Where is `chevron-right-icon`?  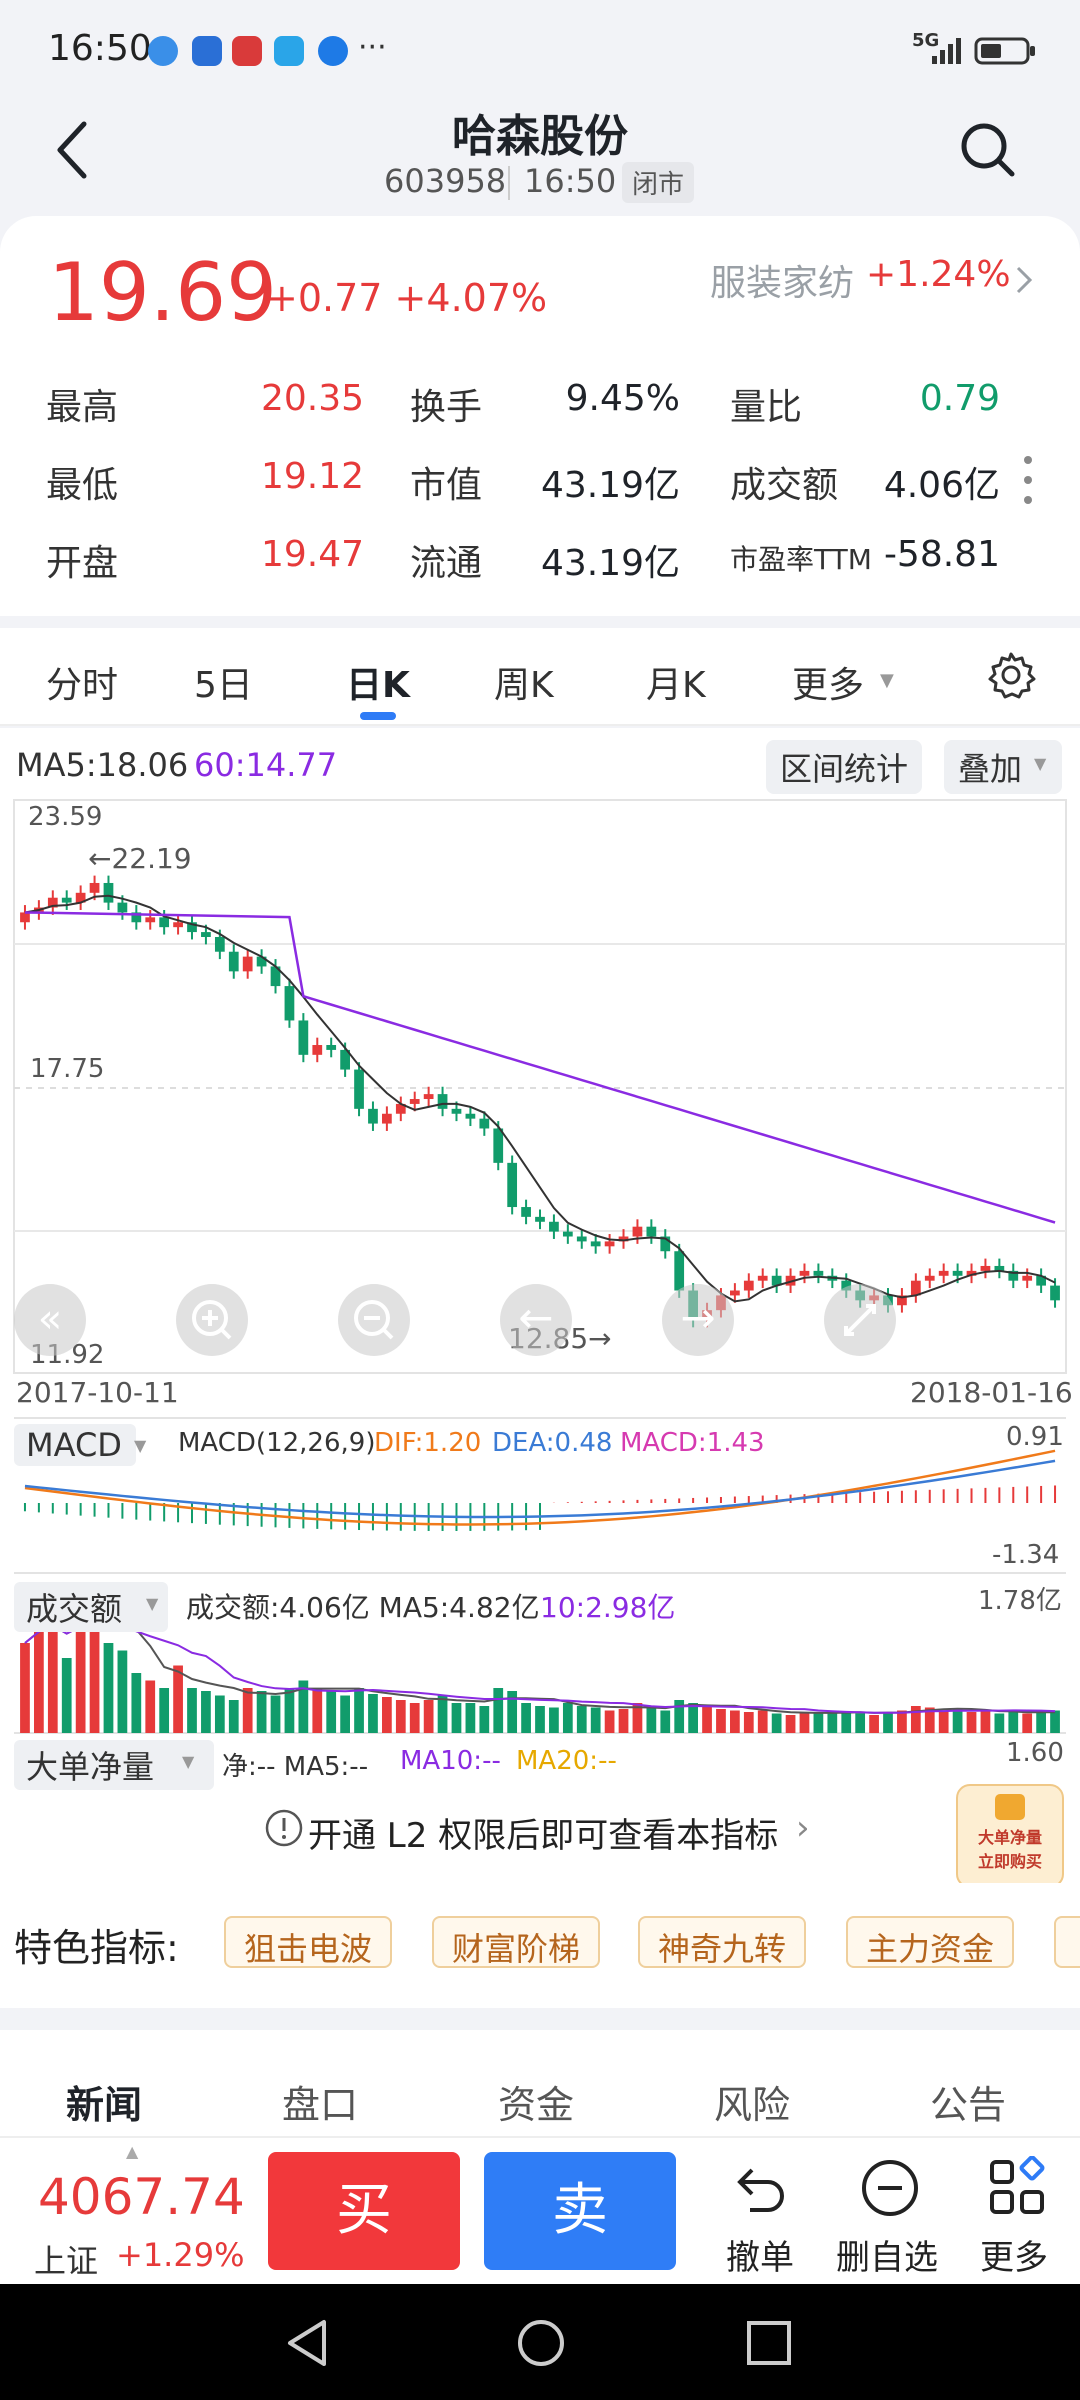
chevron-right-icon is located at coordinates (1024, 280).